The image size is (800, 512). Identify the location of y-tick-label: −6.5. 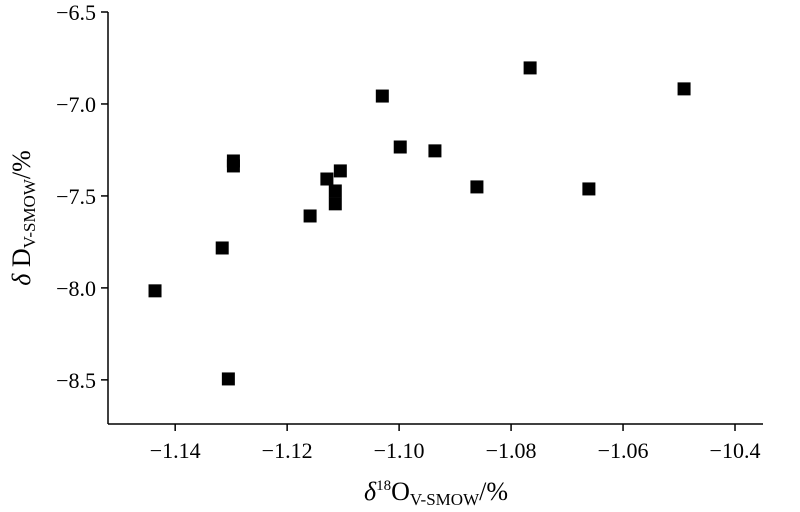
(76, 12).